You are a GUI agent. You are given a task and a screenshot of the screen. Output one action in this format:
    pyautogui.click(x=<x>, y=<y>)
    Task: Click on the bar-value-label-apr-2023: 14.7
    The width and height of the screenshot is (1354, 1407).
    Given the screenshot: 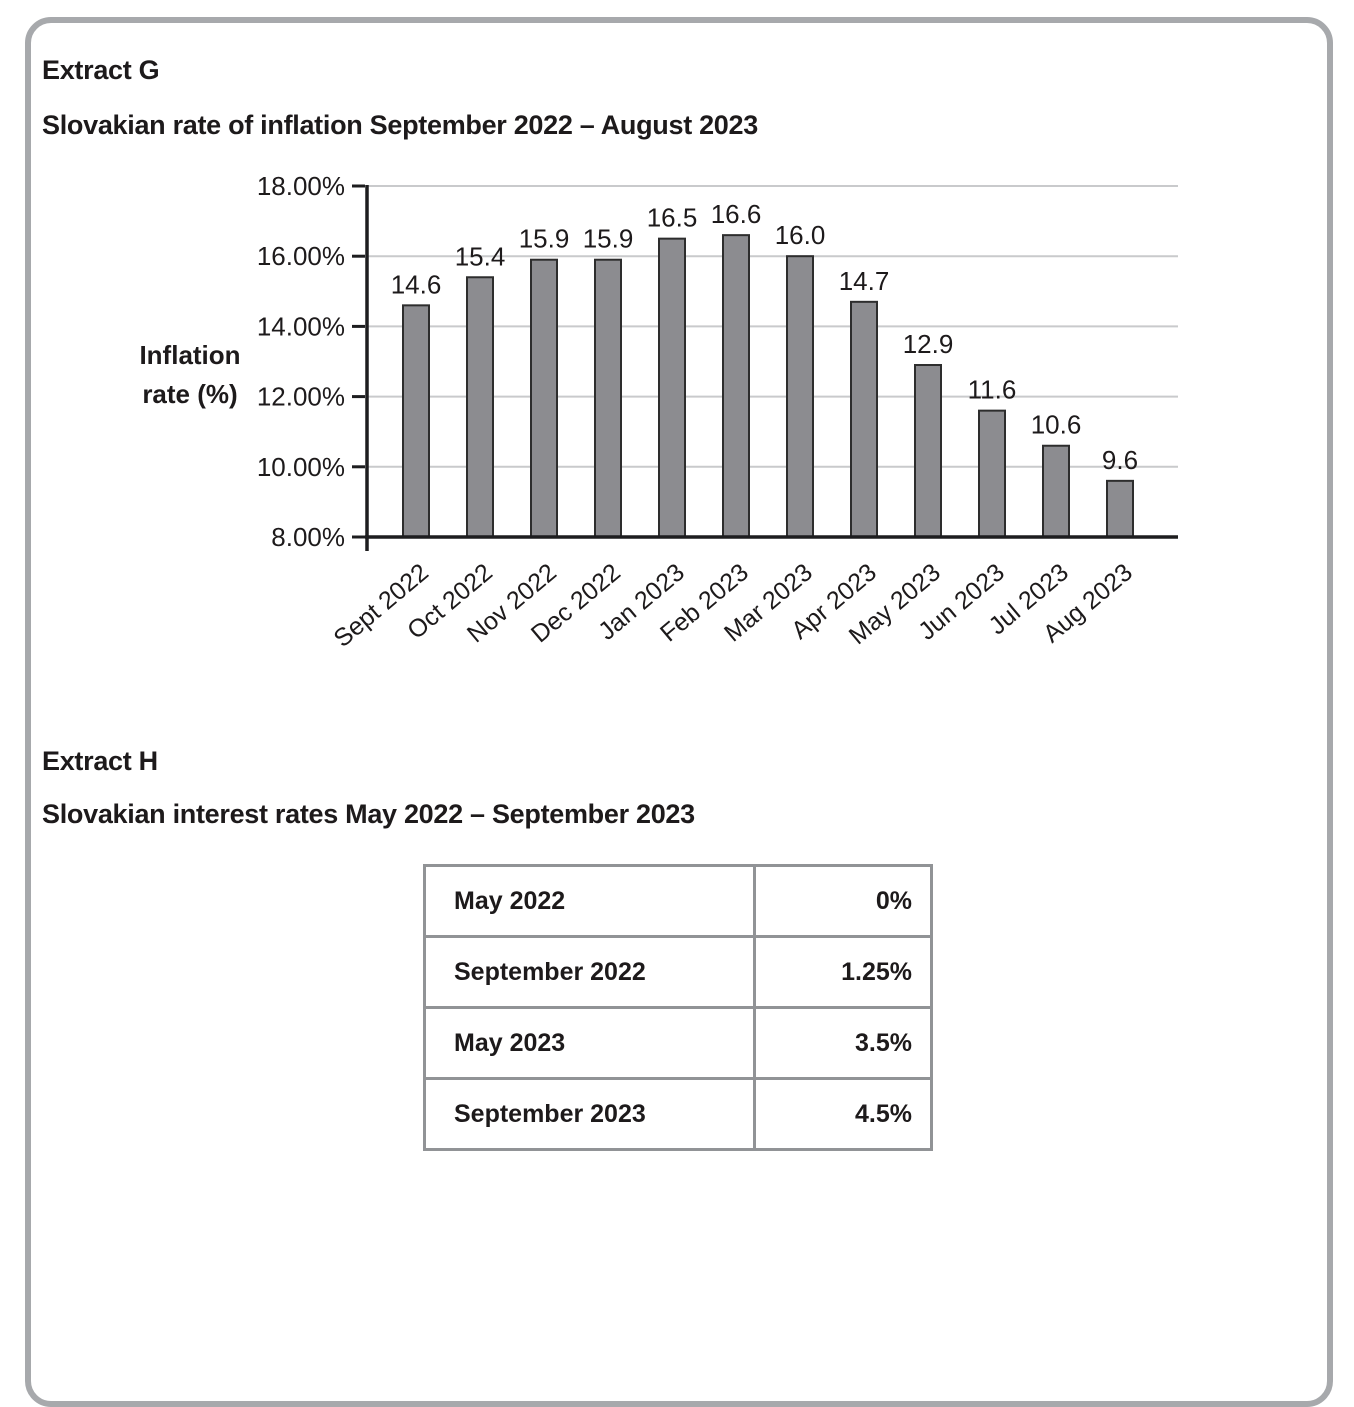 What is the action you would take?
    pyautogui.click(x=864, y=281)
    